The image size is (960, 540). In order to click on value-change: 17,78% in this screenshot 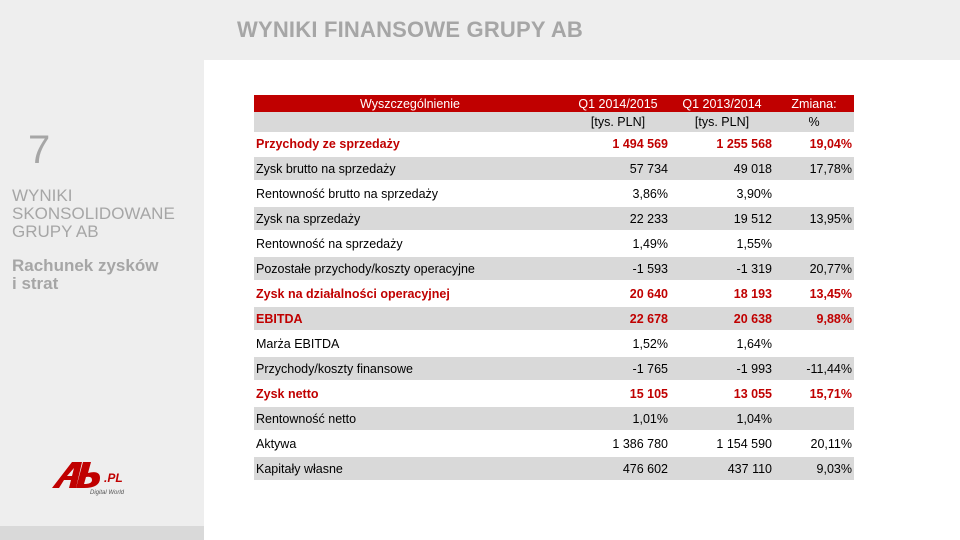, I will do `click(814, 169)`.